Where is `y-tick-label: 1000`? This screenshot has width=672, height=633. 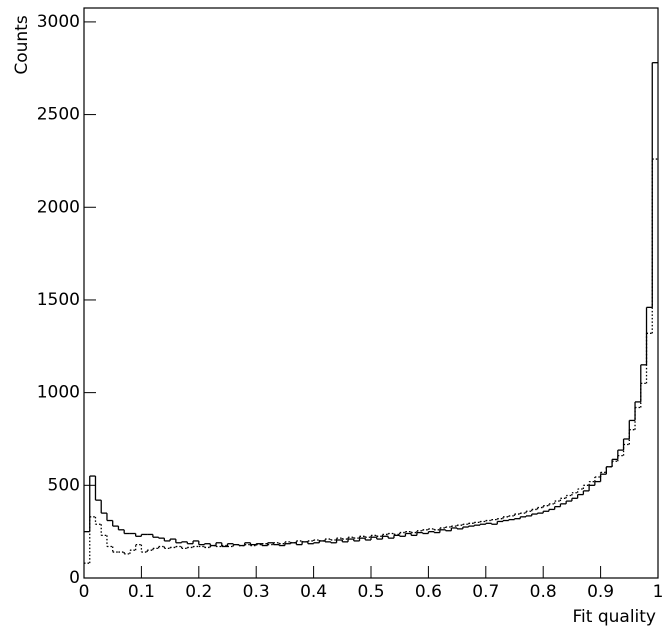
y-tick-label: 1000 is located at coordinates (58, 393).